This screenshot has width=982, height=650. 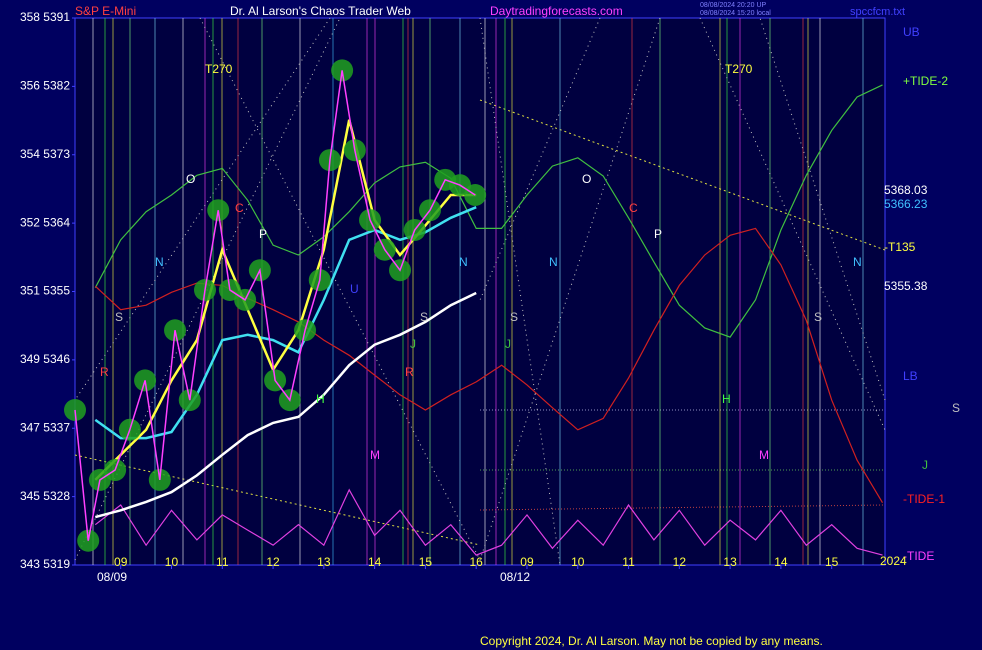 What do you see at coordinates (477, 562) in the screenshot?
I see `x-tick-label: 16` at bounding box center [477, 562].